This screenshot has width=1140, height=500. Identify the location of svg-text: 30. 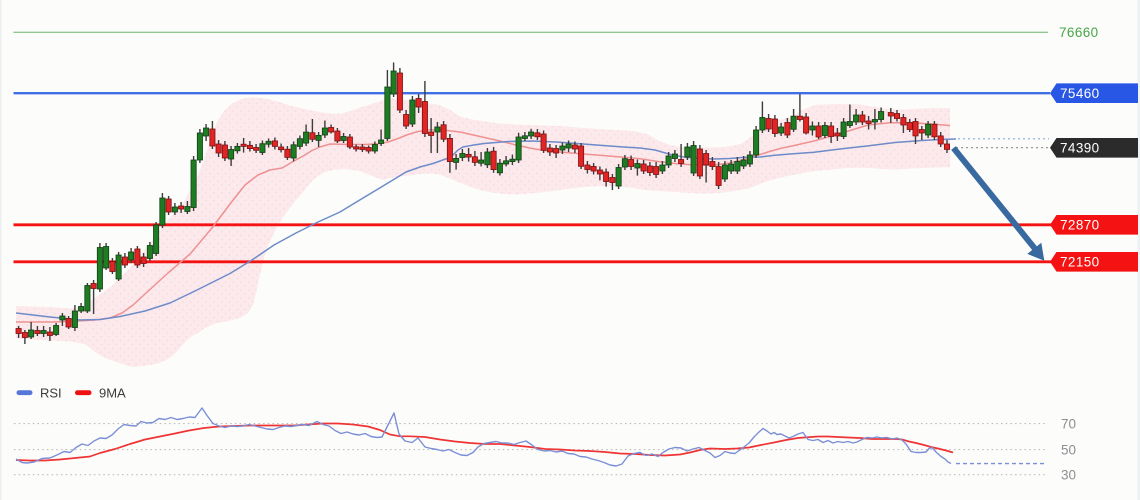
(1068, 474).